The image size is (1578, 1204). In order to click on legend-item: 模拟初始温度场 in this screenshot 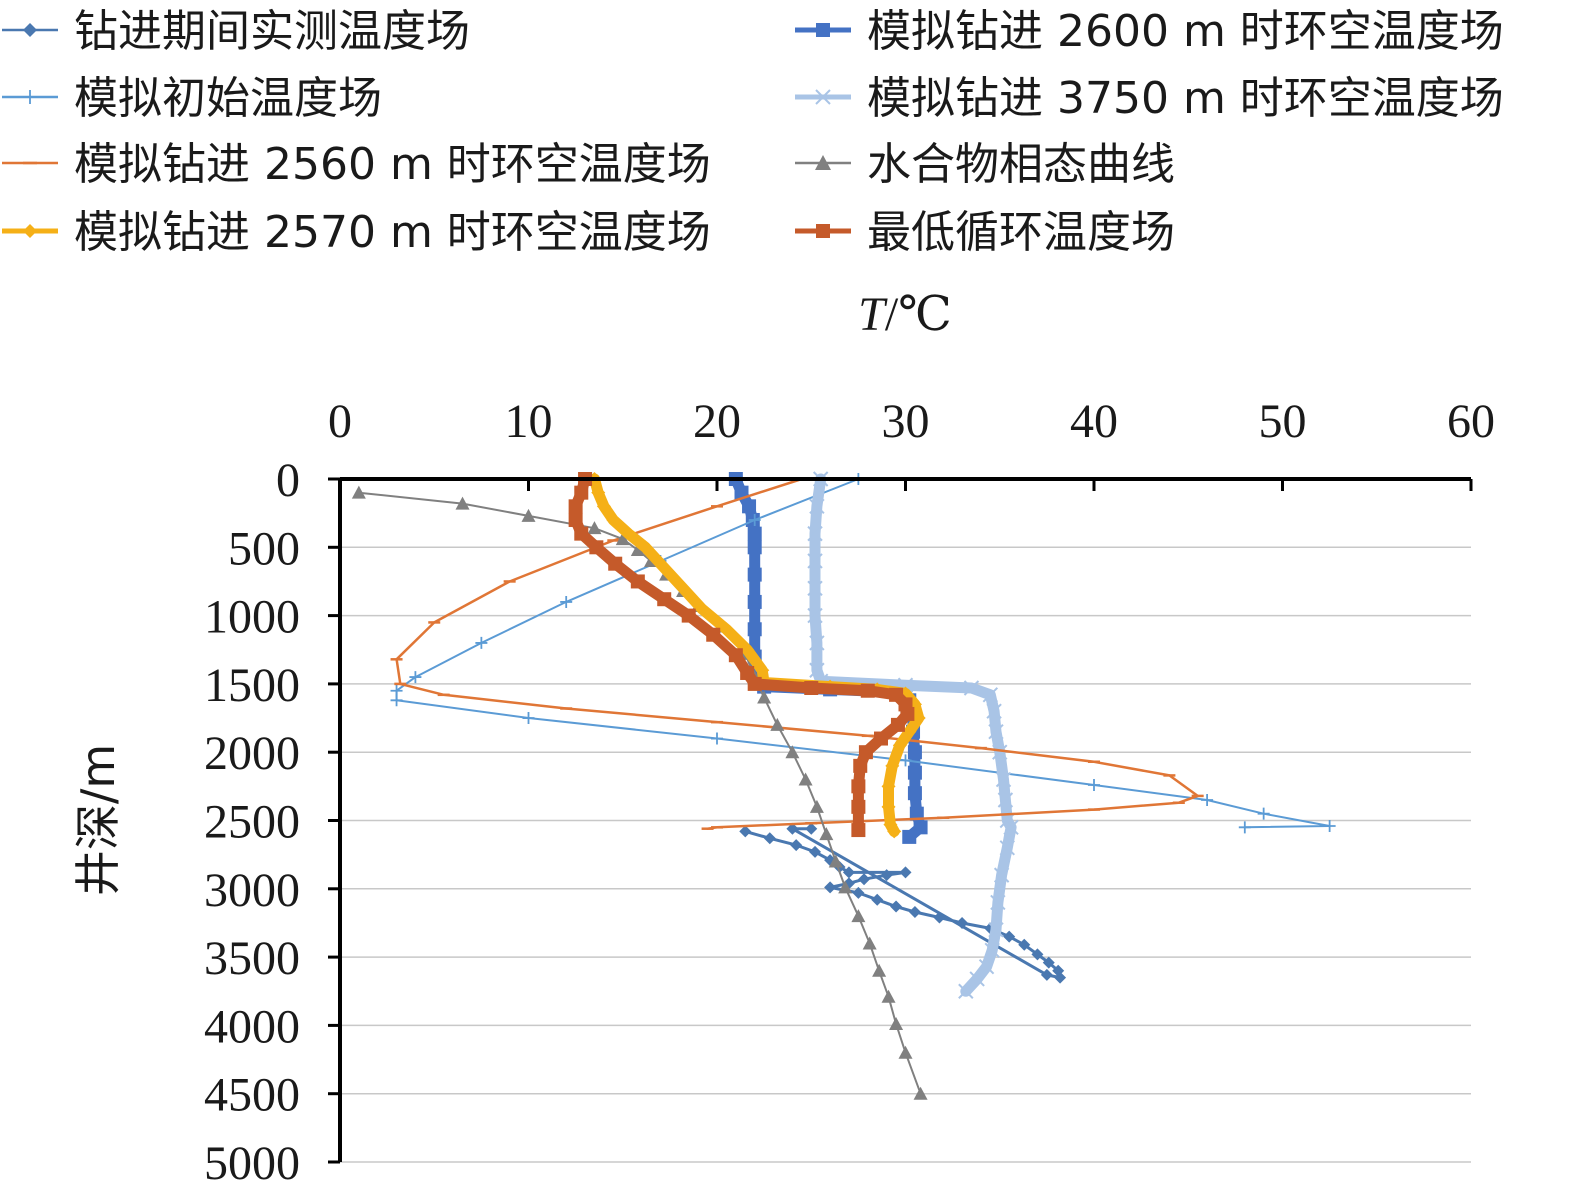, I will do `click(192, 98)`.